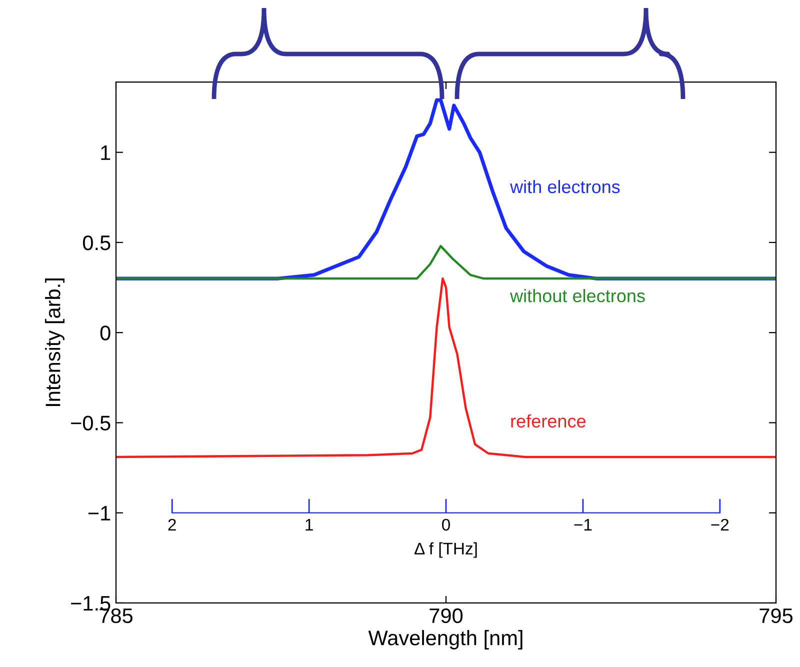 The height and width of the screenshot is (667, 800). I want to click on y-tick-label: 0, so click(105, 333).